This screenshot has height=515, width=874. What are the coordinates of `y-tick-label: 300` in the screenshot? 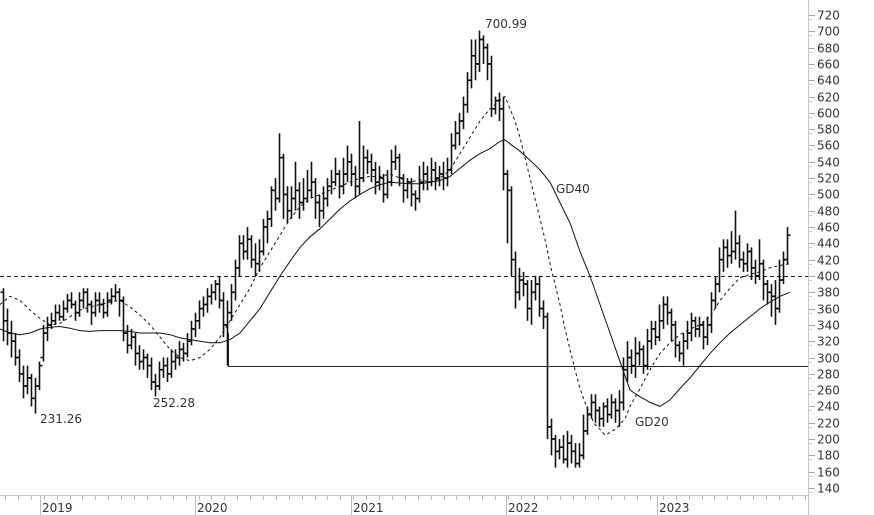 It's located at (828, 359).